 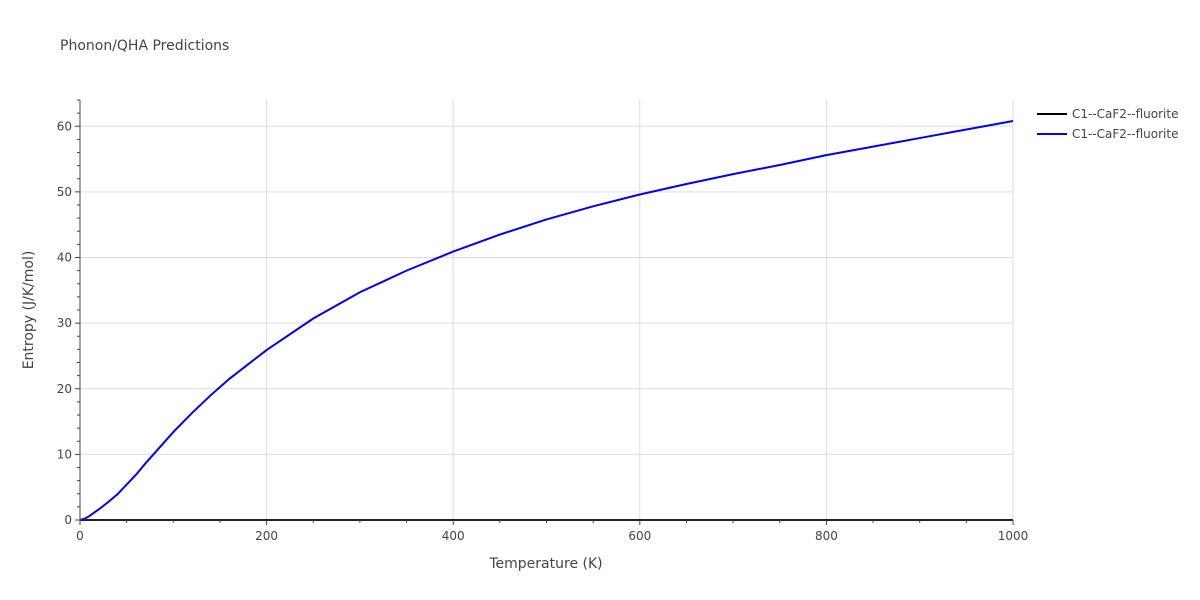 What do you see at coordinates (64, 454) in the screenshot?
I see `y-tick-label: 10` at bounding box center [64, 454].